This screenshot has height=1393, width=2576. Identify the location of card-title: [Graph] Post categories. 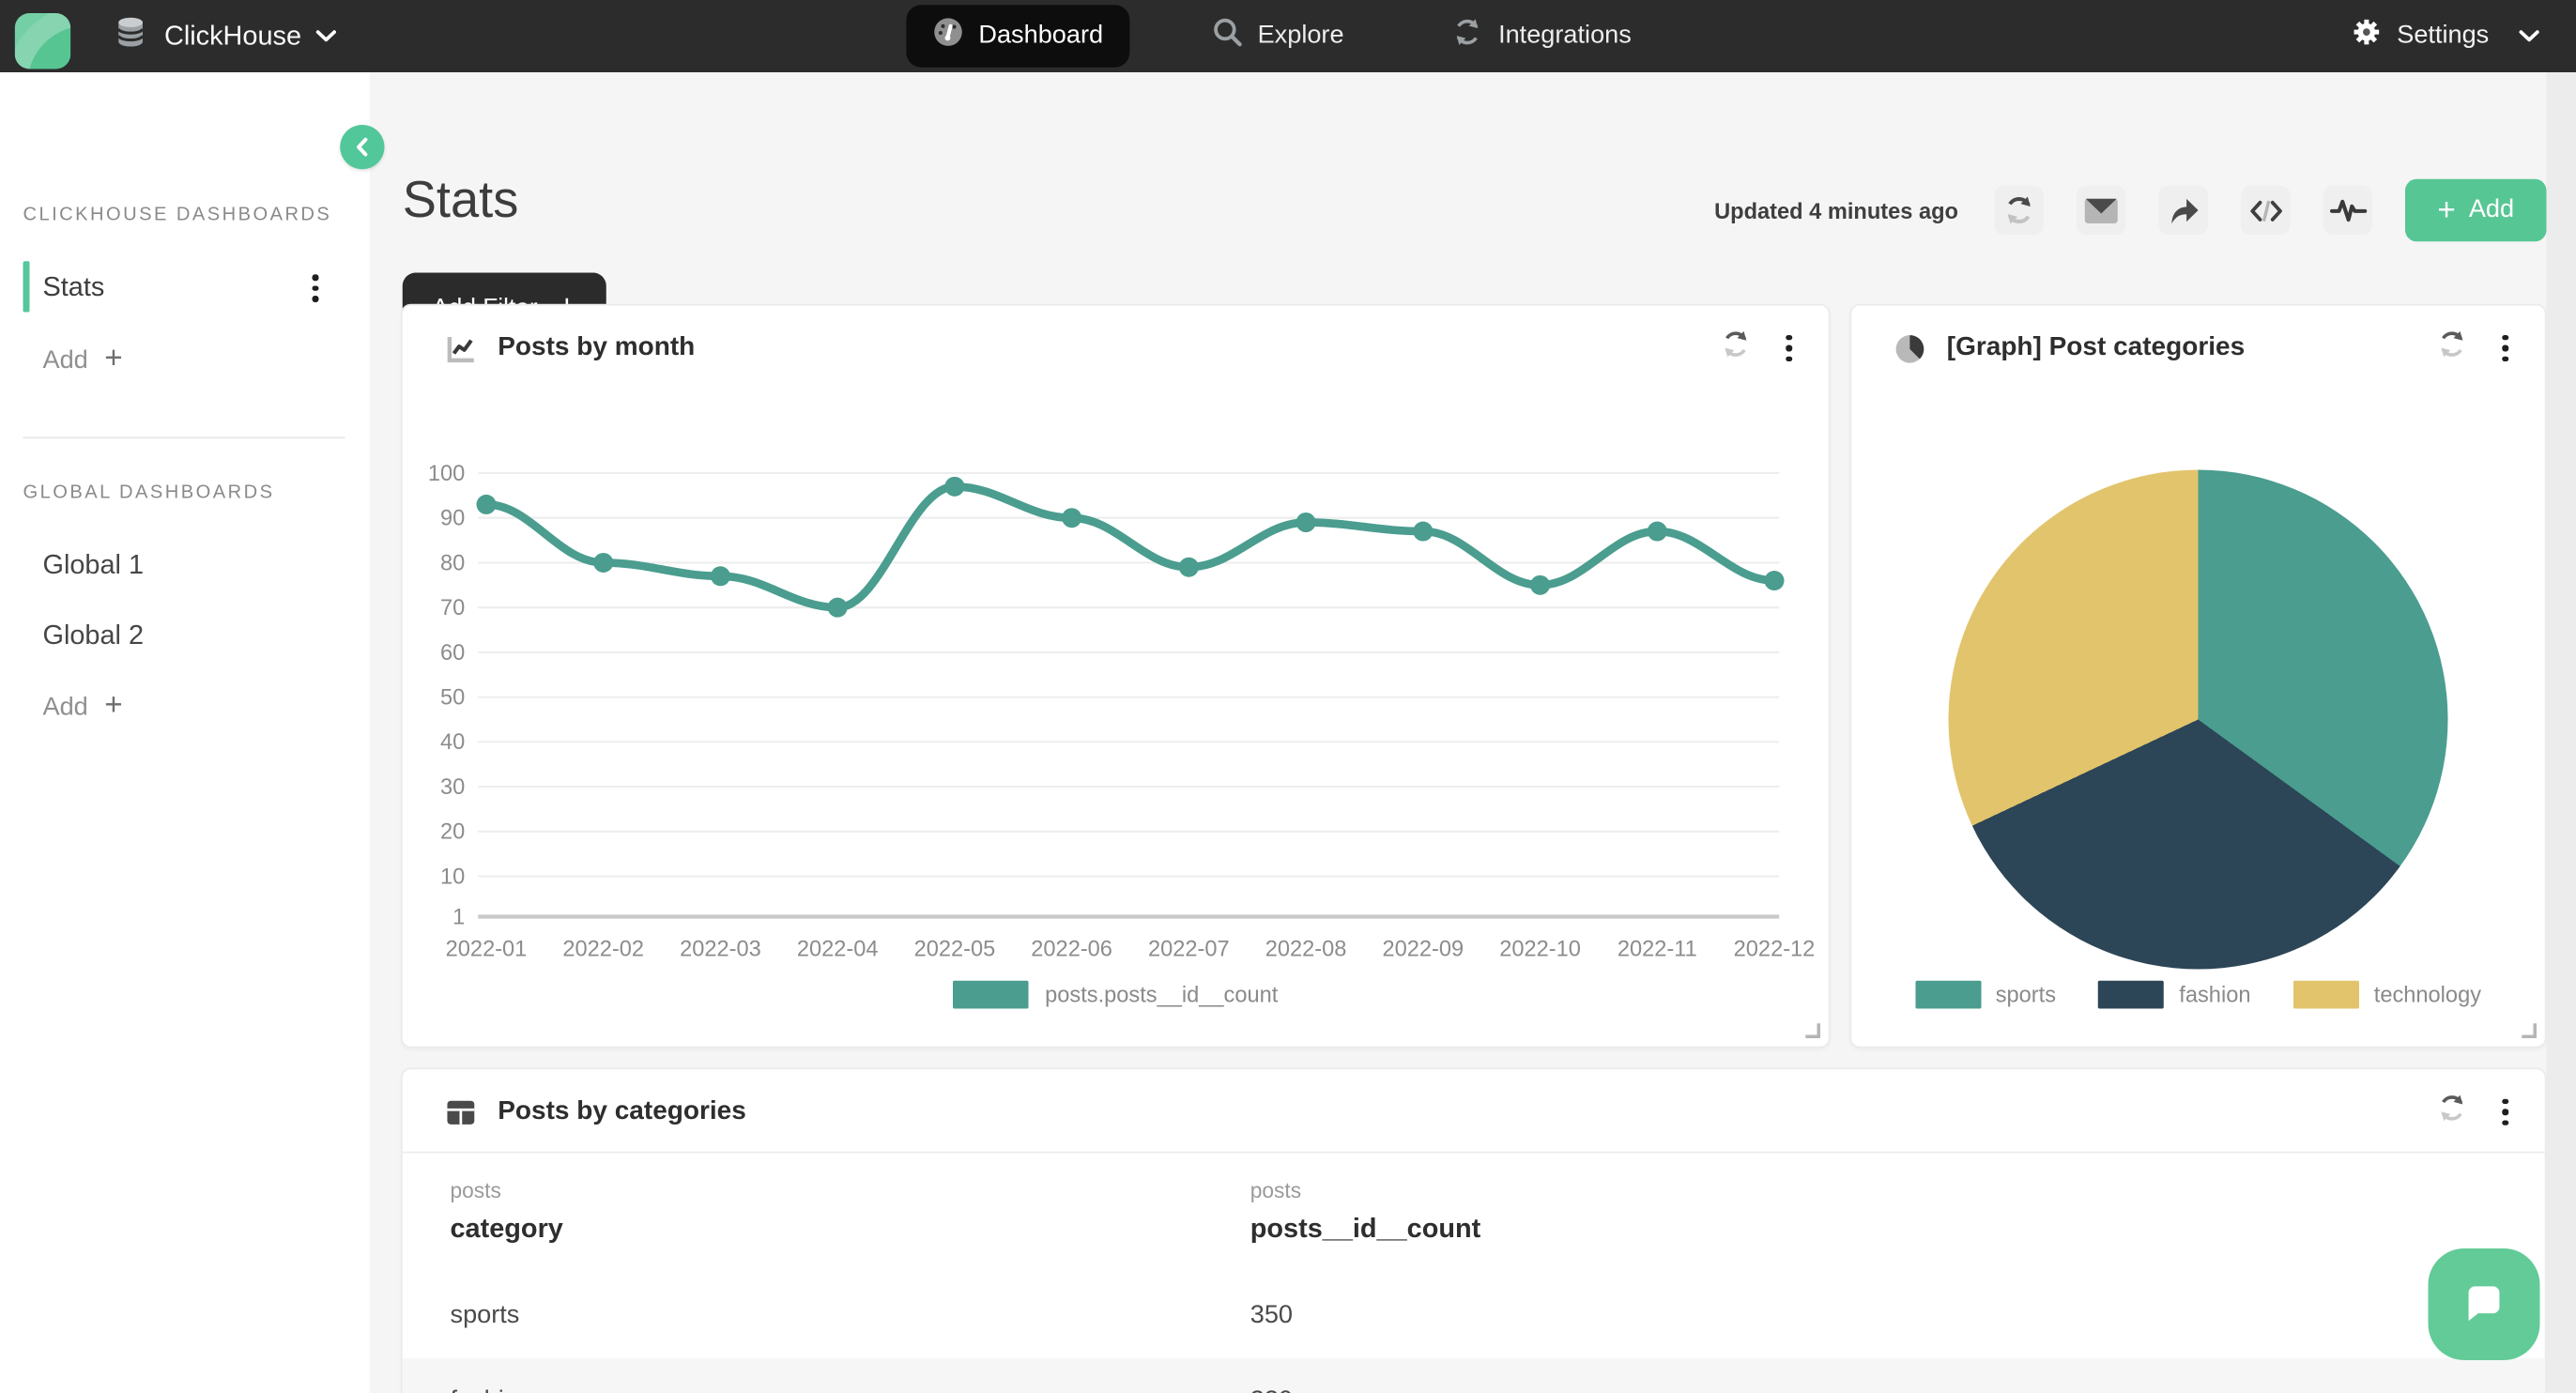
(2096, 347).